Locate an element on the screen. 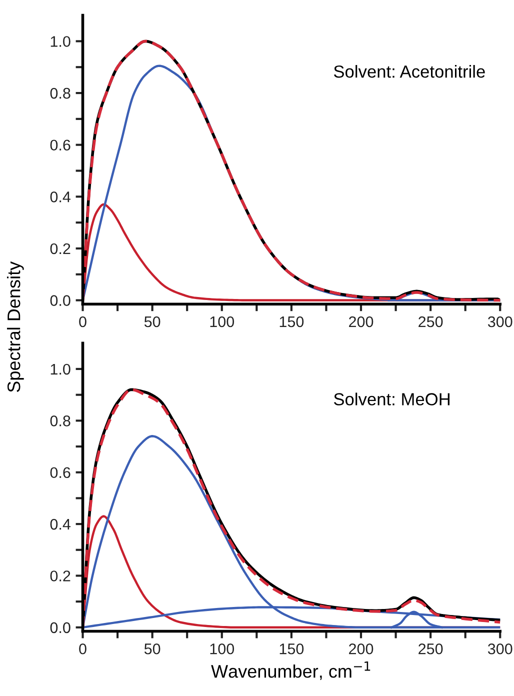 This screenshot has height=696, width=514. annotation: Solvent: MeOH is located at coordinates (392, 399).